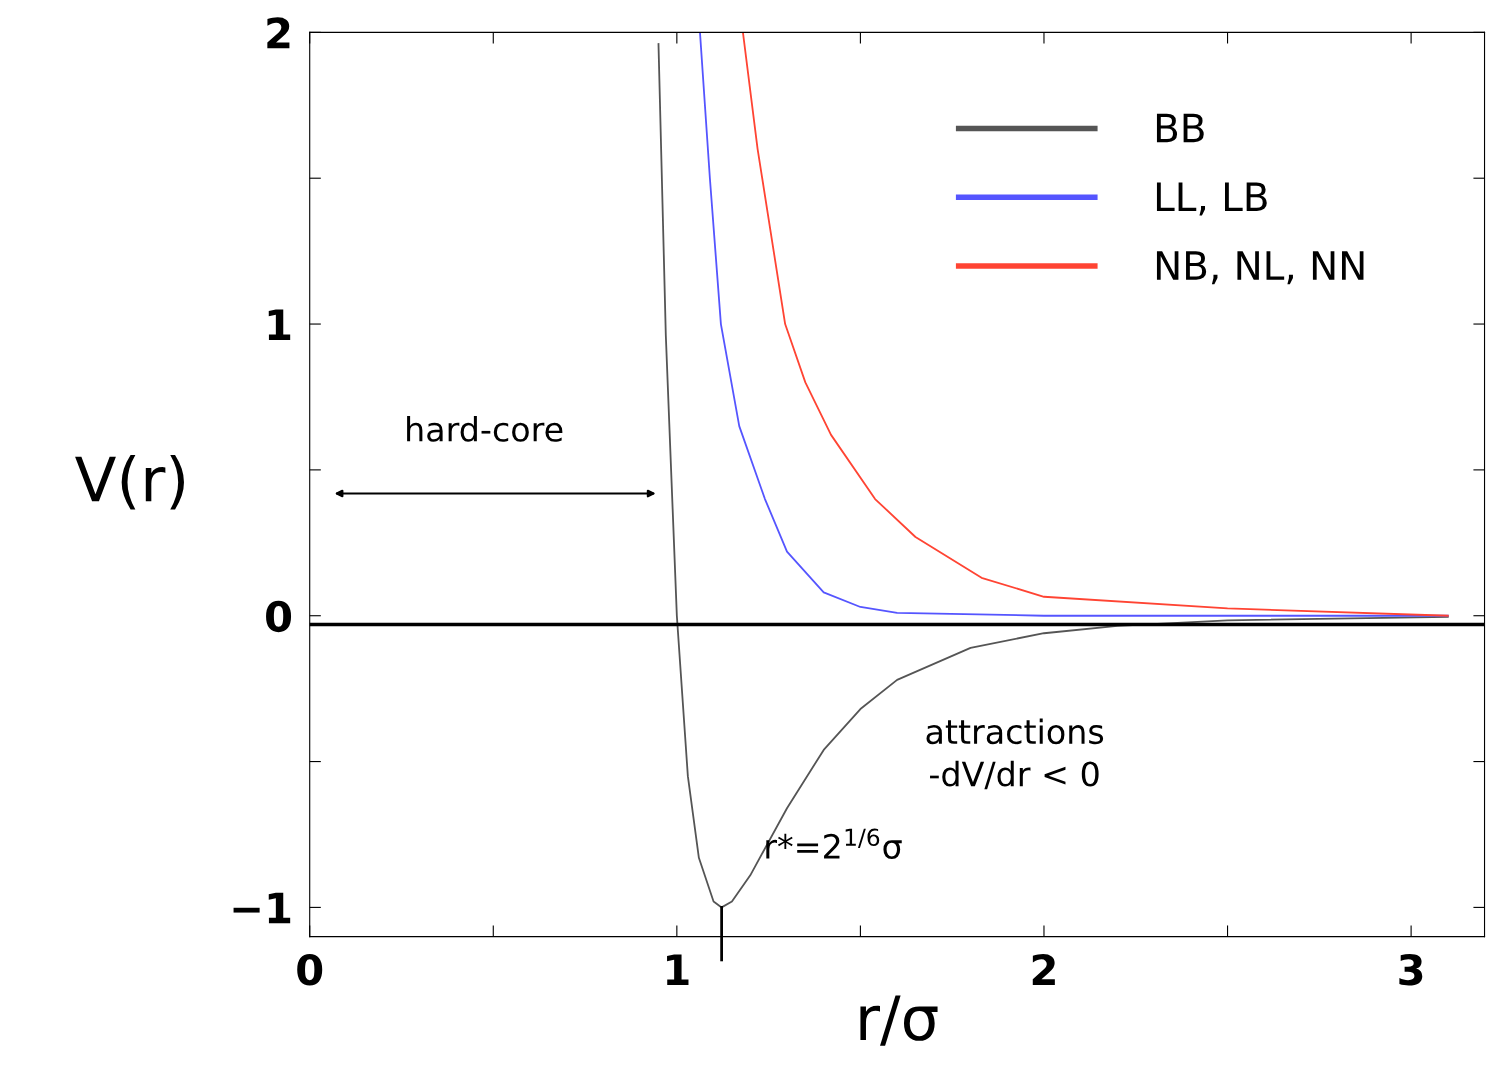  Describe the element at coordinates (278, 33) in the screenshot. I see `y-tick-label: 2` at that location.